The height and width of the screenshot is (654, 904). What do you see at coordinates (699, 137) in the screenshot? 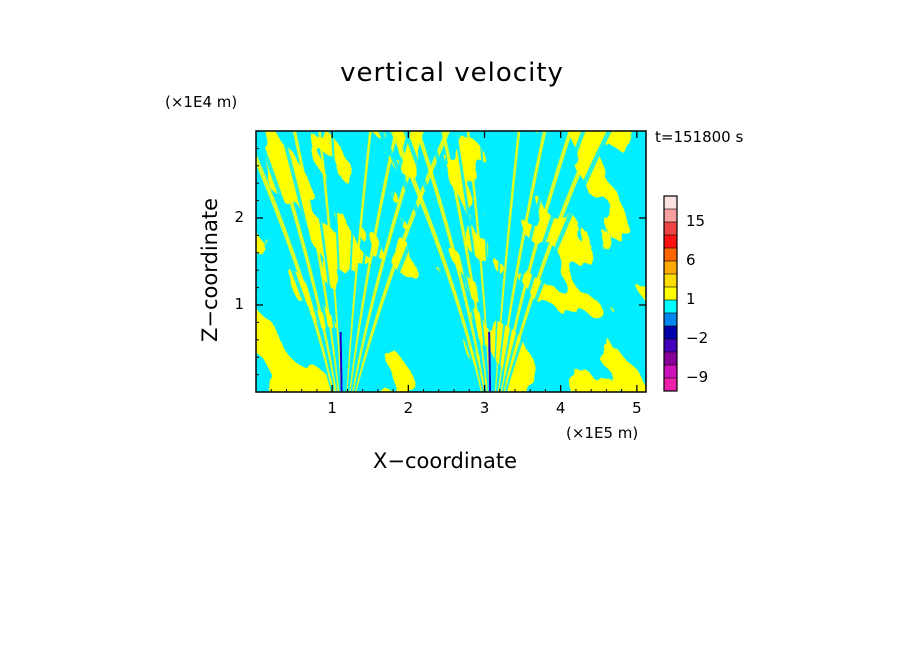
I see `time-label: t=151800 s` at bounding box center [699, 137].